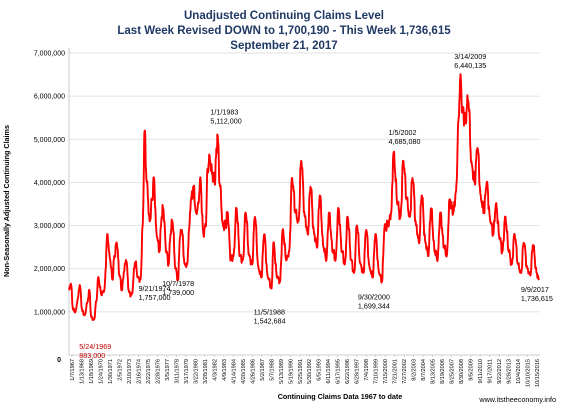 The width and height of the screenshot is (564, 408). I want to click on credit-text: www.itstheeconomy.info, so click(517, 399).